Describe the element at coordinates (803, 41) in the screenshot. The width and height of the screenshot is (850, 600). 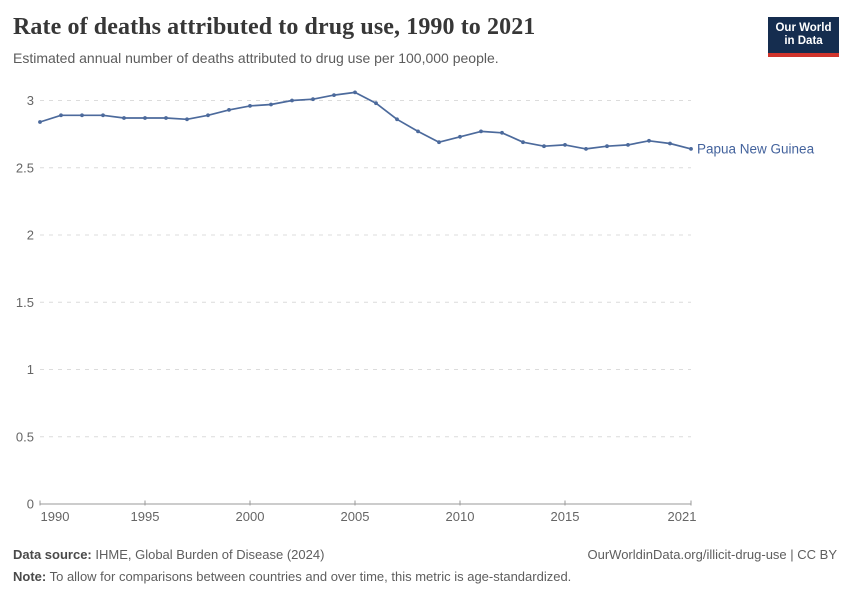
I see `owid-logo-line2: in Data` at that location.